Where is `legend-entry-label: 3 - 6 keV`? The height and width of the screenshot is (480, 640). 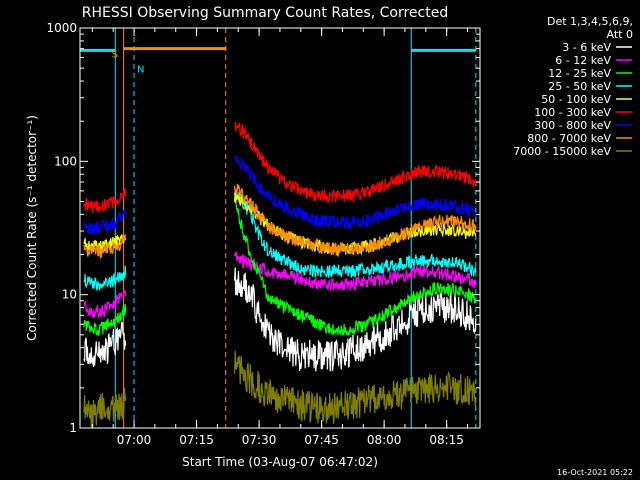
legend-entry-label: 3 - 6 keV is located at coordinates (586, 47).